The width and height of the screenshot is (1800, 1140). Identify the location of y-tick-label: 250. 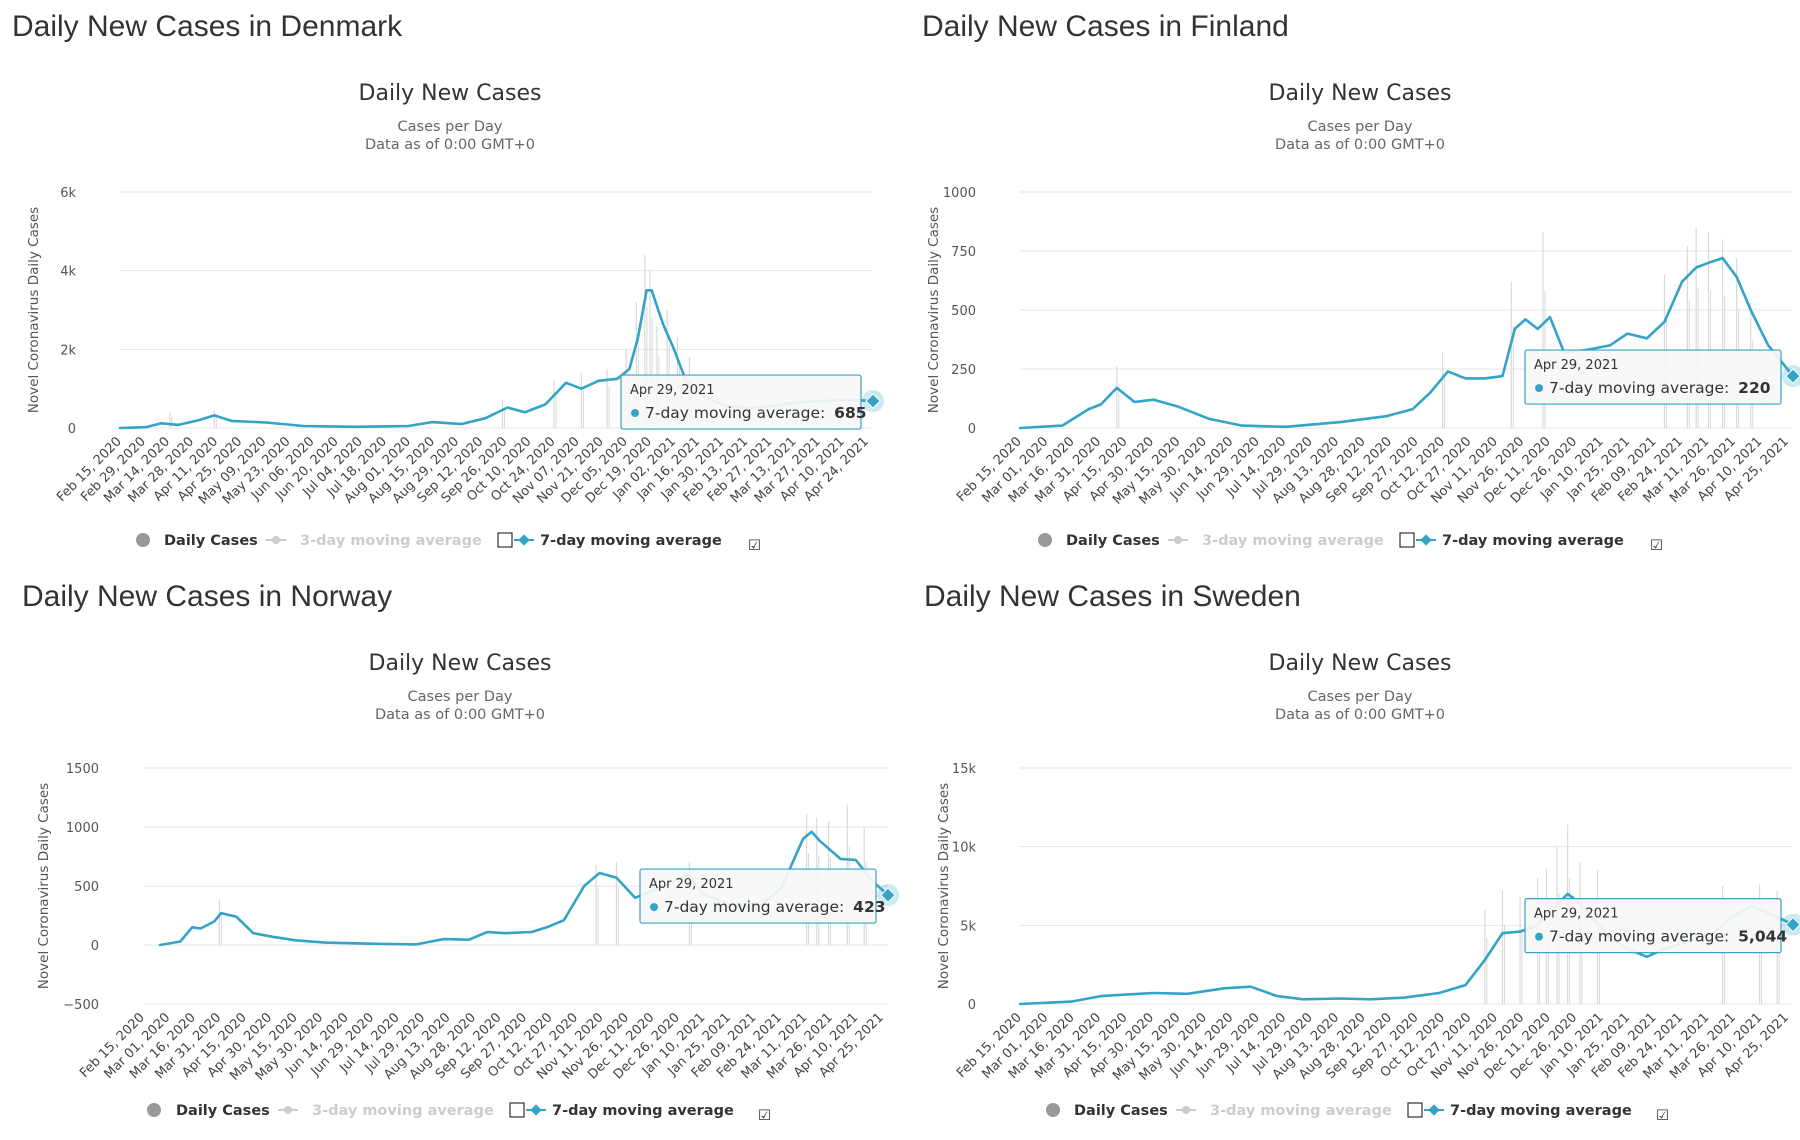
(963, 370).